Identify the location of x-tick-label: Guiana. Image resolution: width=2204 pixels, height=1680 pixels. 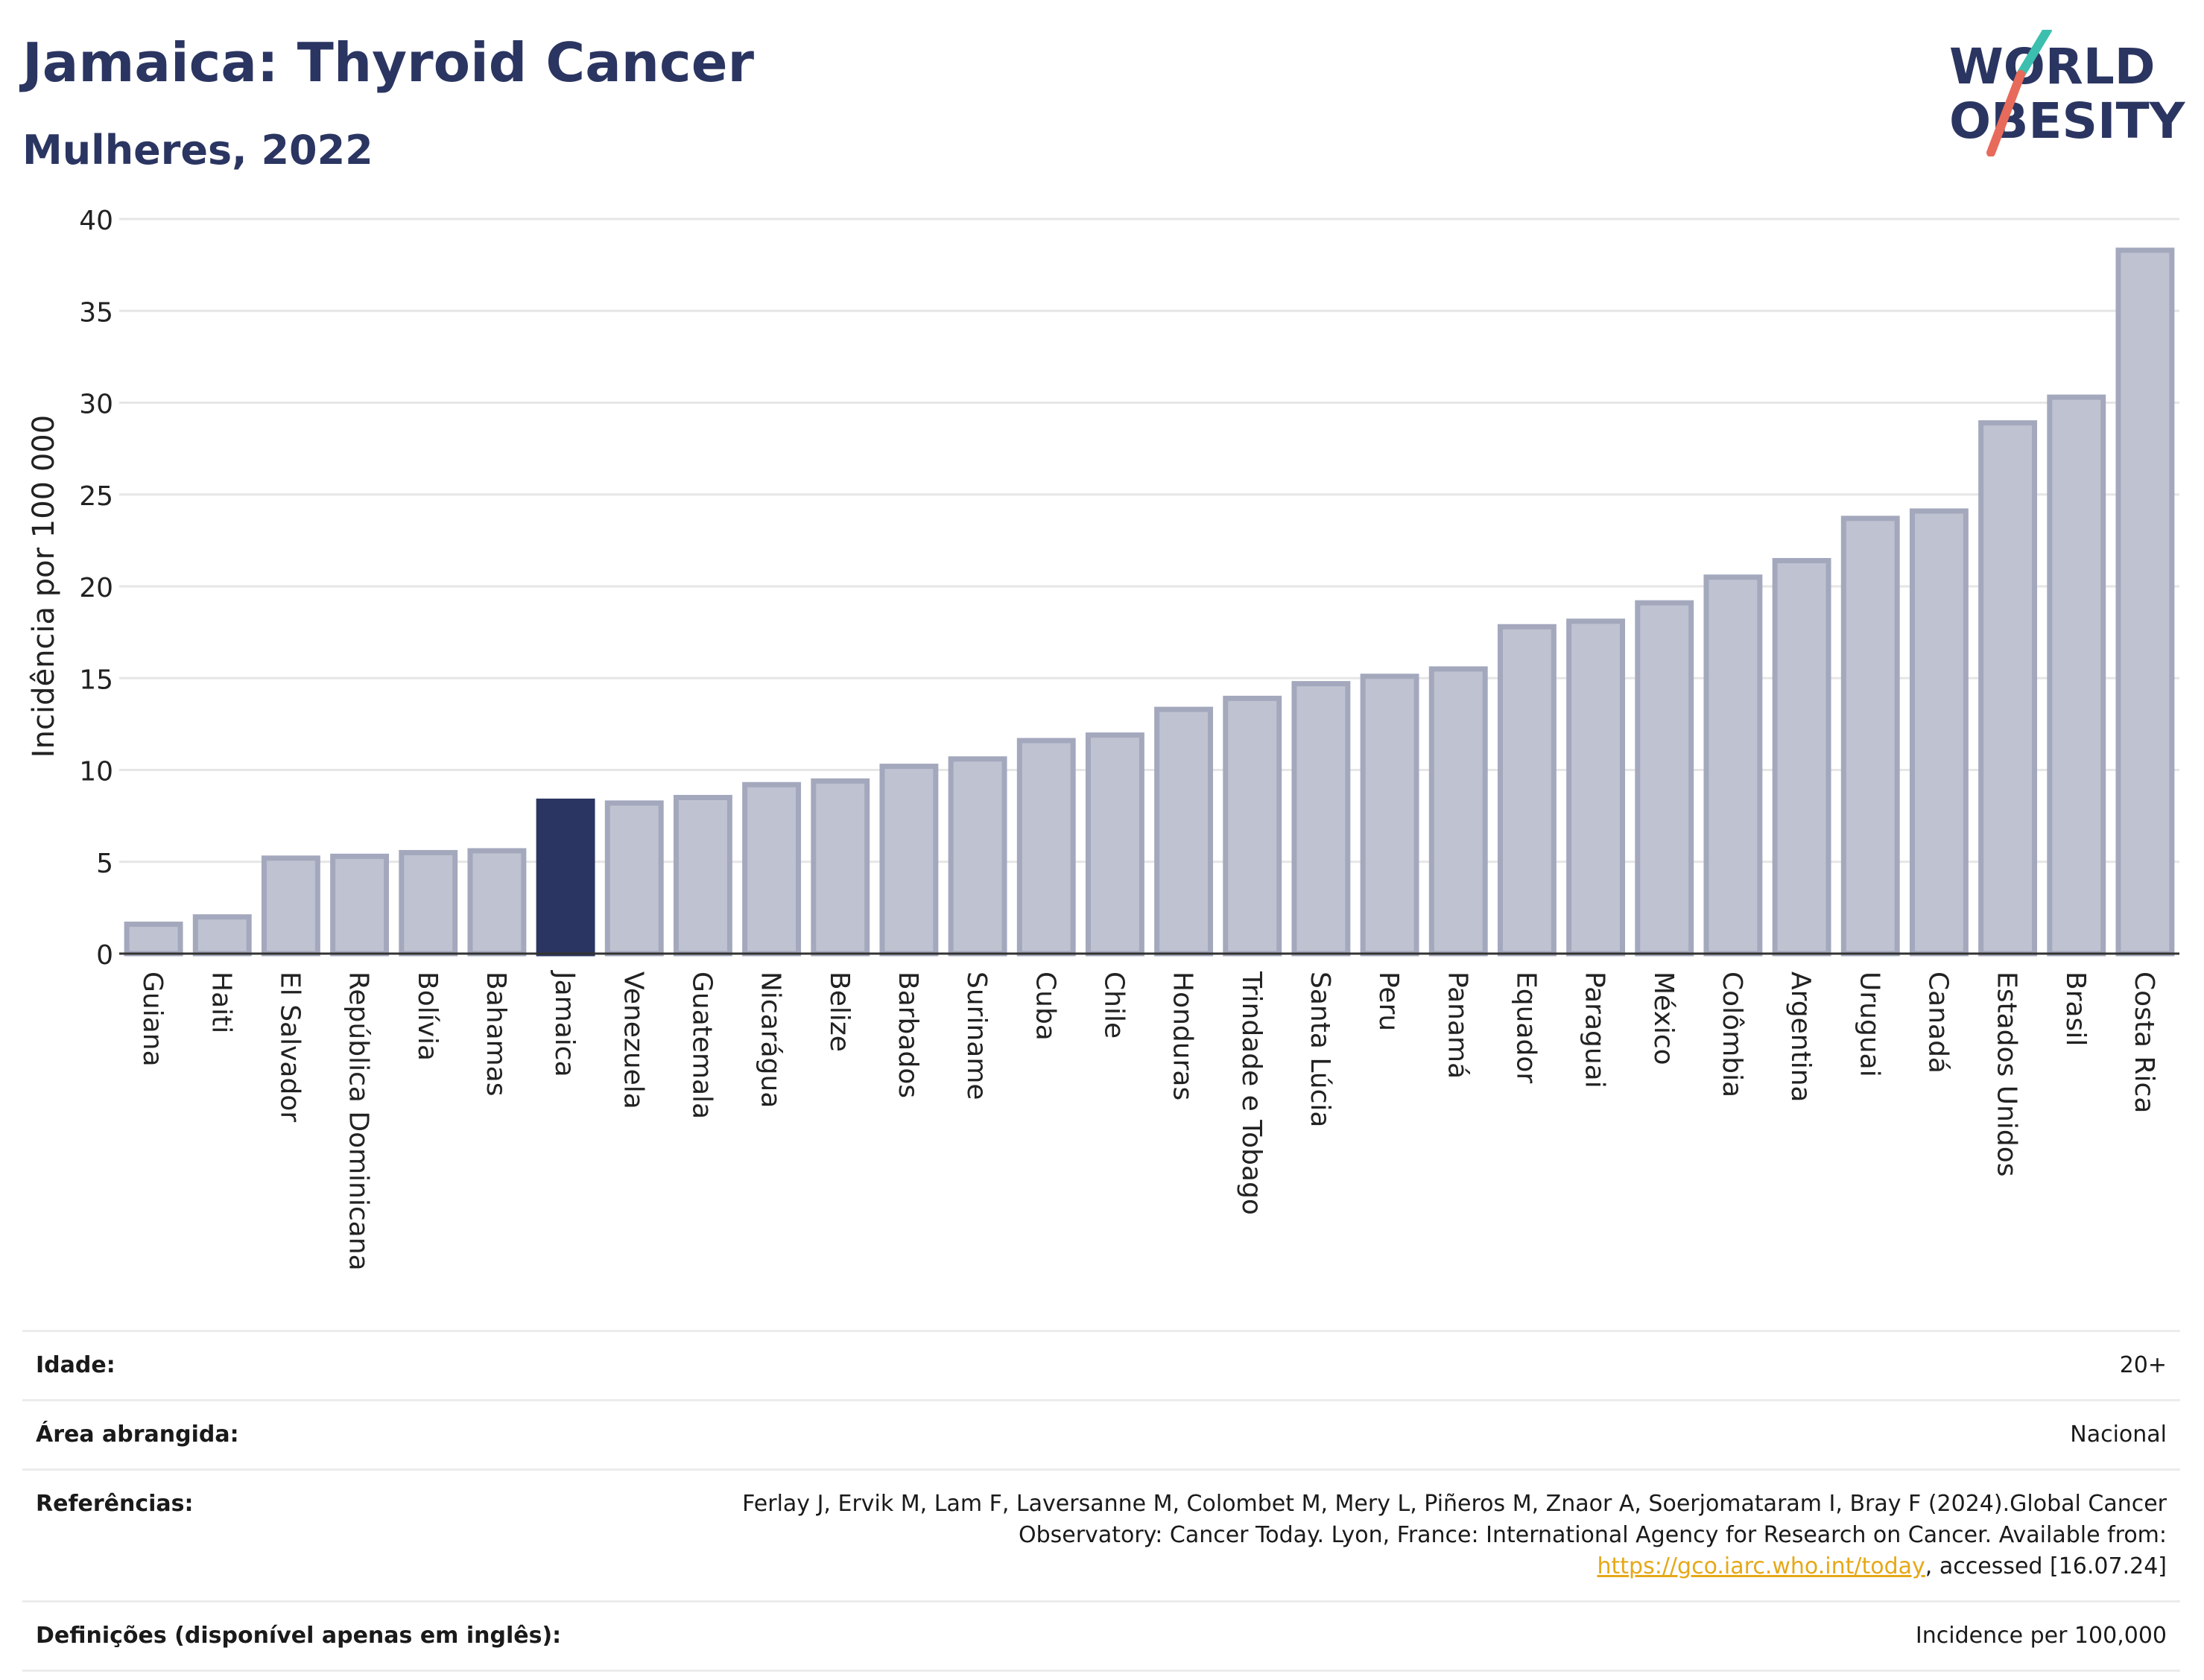
(152, 1019).